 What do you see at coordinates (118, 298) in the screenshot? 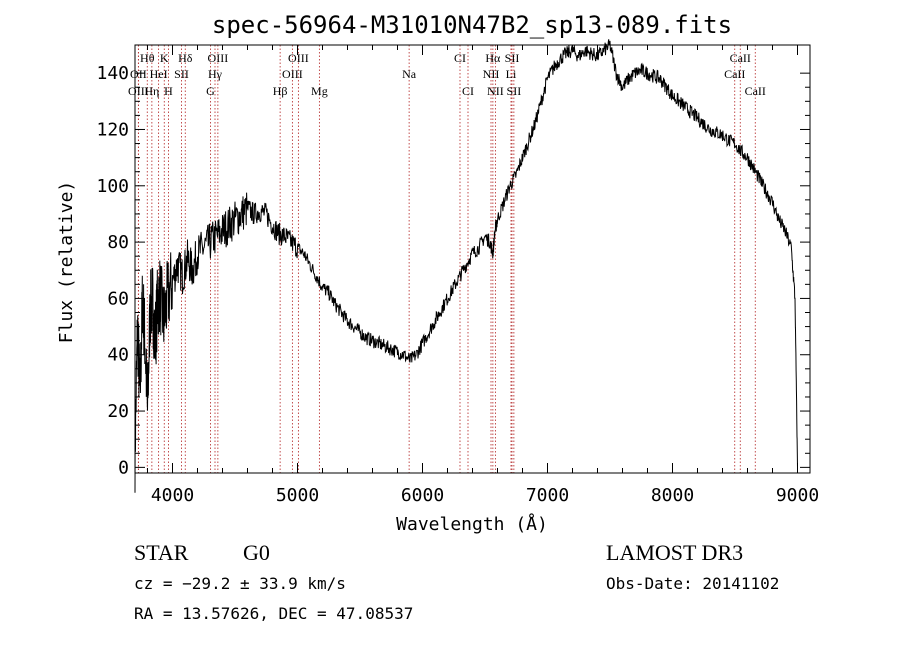
I see `y-tick-label: 60` at bounding box center [118, 298].